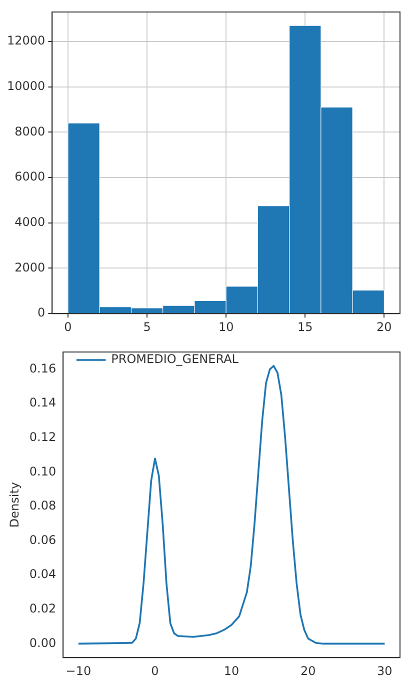 This screenshot has width=404, height=684. I want to click on legend-label: PROMEDIO_GENERAL, so click(175, 359).